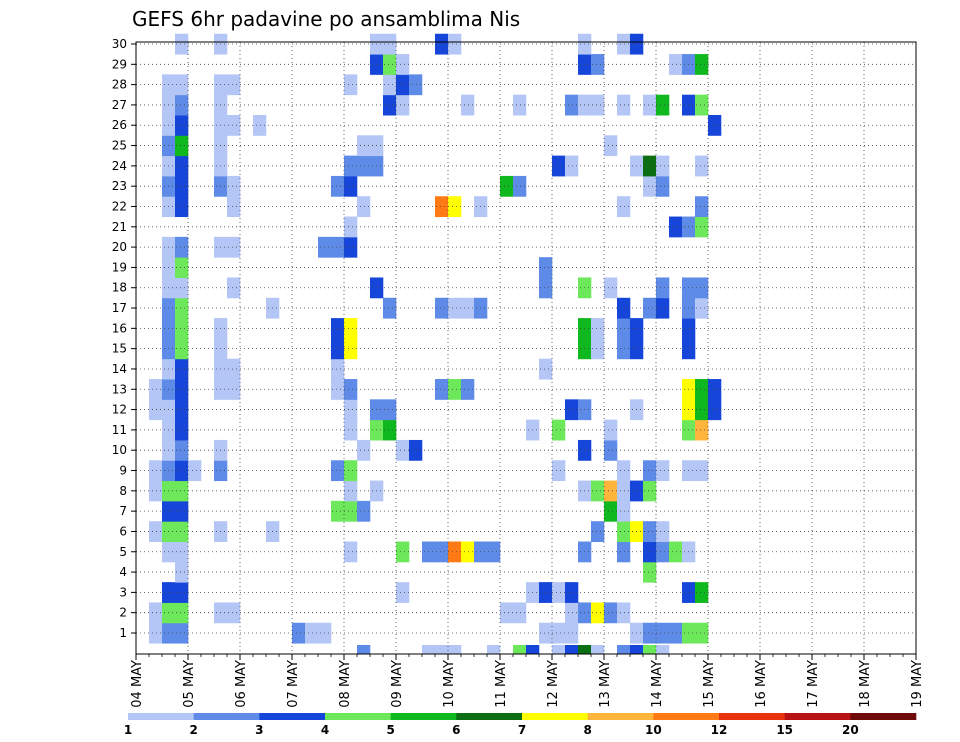 The height and width of the screenshot is (742, 960). Describe the element at coordinates (123, 572) in the screenshot. I see `y-tick-label: 4` at that location.